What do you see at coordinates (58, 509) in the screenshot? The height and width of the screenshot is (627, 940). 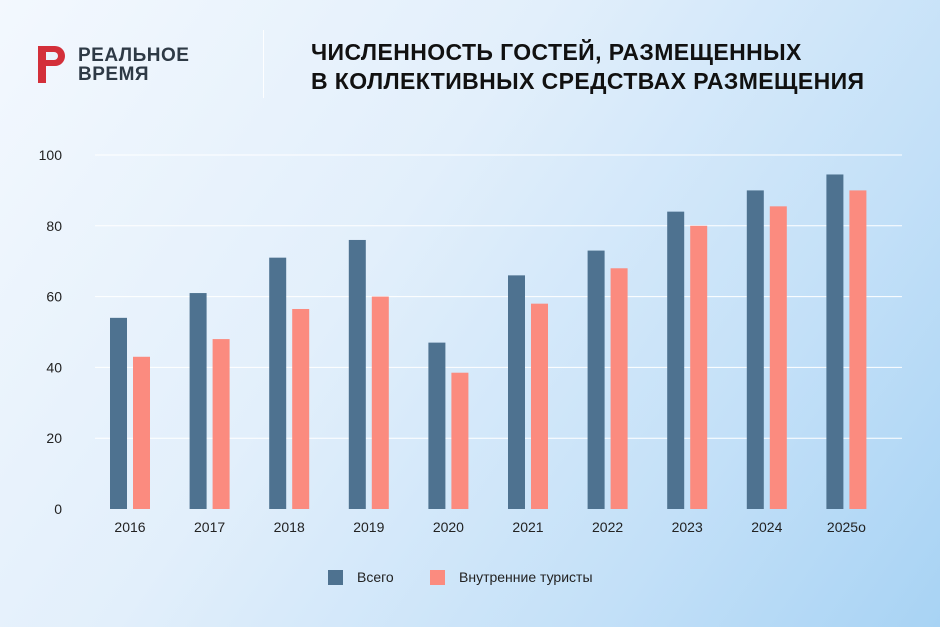 I see `y-tick-label: 0` at bounding box center [58, 509].